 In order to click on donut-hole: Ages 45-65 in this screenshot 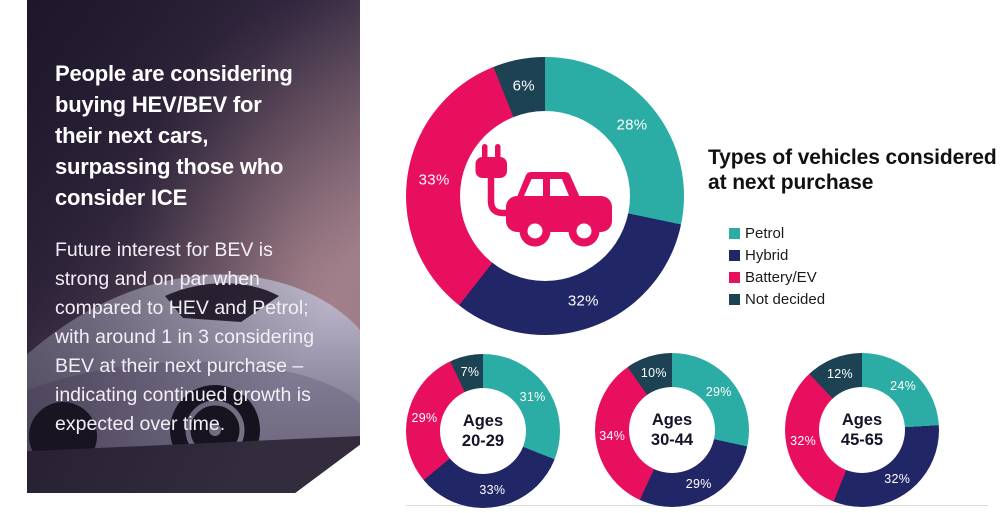, I will do `click(862, 430)`.